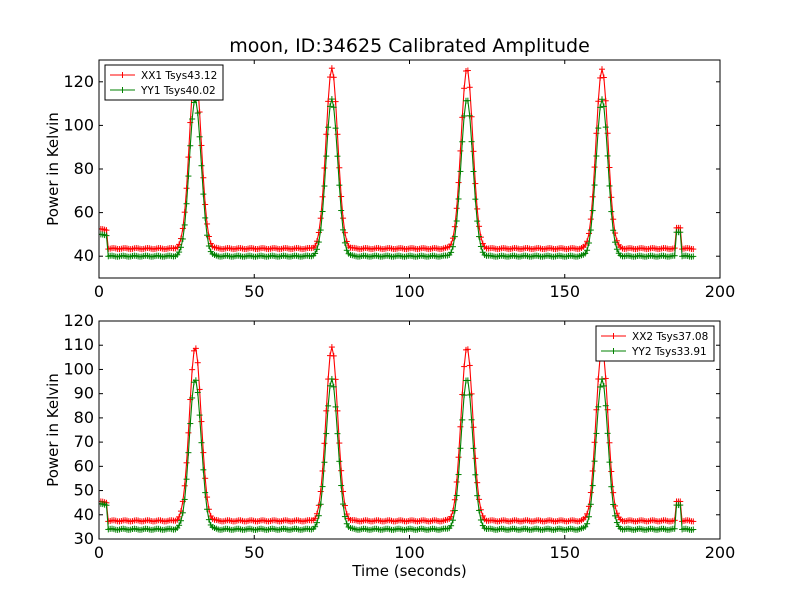 The image size is (800, 600). I want to click on y-tick-label: 30, so click(84, 538).